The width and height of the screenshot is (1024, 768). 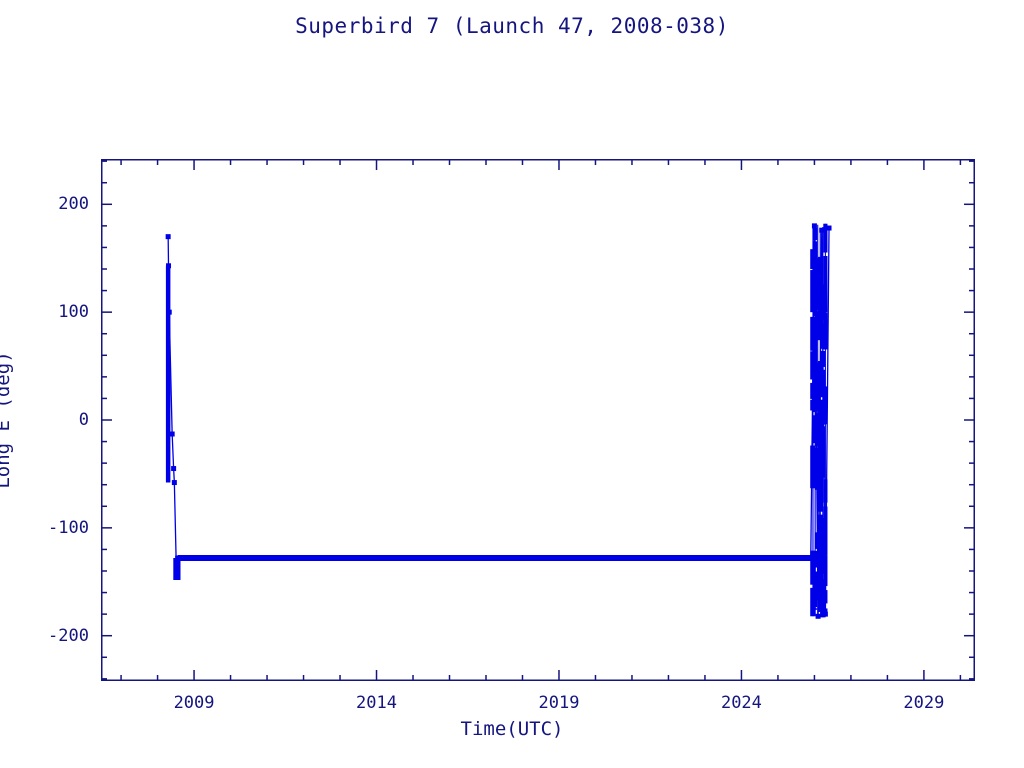 What do you see at coordinates (68, 527) in the screenshot?
I see `y-tick-label: -100` at bounding box center [68, 527].